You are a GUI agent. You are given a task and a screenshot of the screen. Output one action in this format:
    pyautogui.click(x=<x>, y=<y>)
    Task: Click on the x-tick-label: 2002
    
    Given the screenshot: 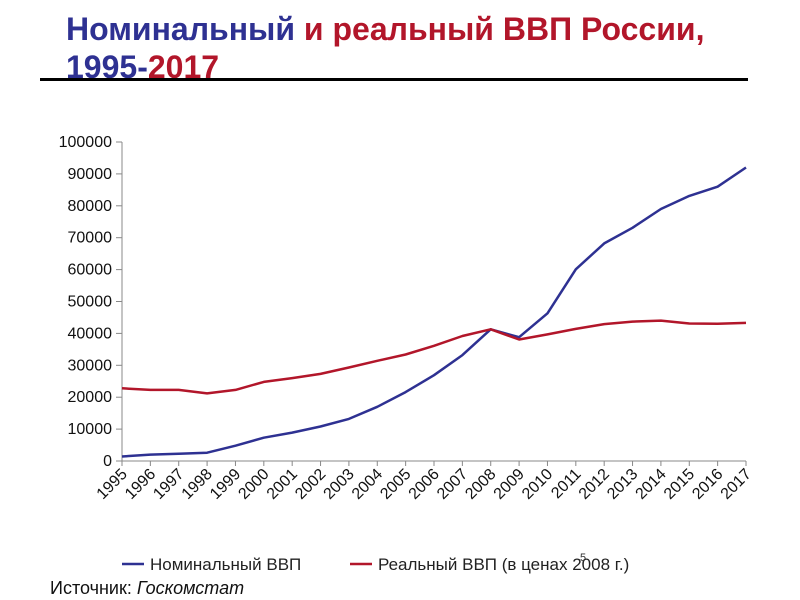 What is the action you would take?
    pyautogui.click(x=310, y=484)
    